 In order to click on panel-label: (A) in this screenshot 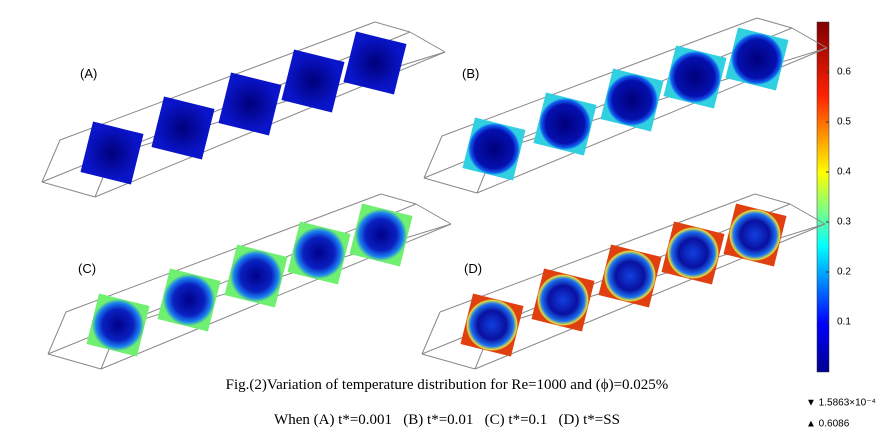, I will do `click(88, 73)`.